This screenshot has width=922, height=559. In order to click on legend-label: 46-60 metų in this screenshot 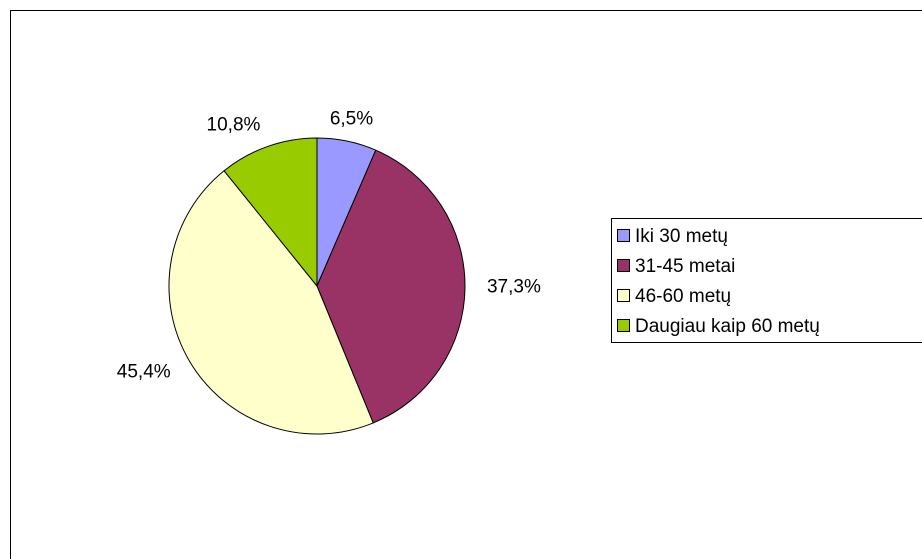, I will do `click(683, 296)`.